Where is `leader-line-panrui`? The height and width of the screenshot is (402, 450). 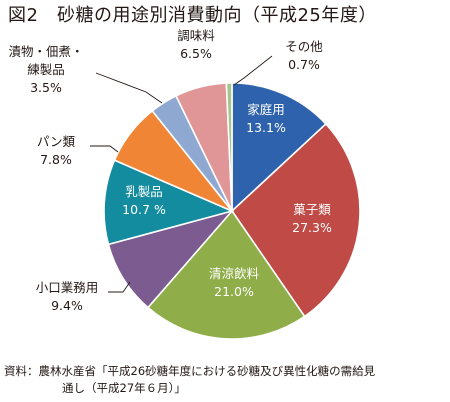 leader-line-panrui is located at coordinates (104, 149).